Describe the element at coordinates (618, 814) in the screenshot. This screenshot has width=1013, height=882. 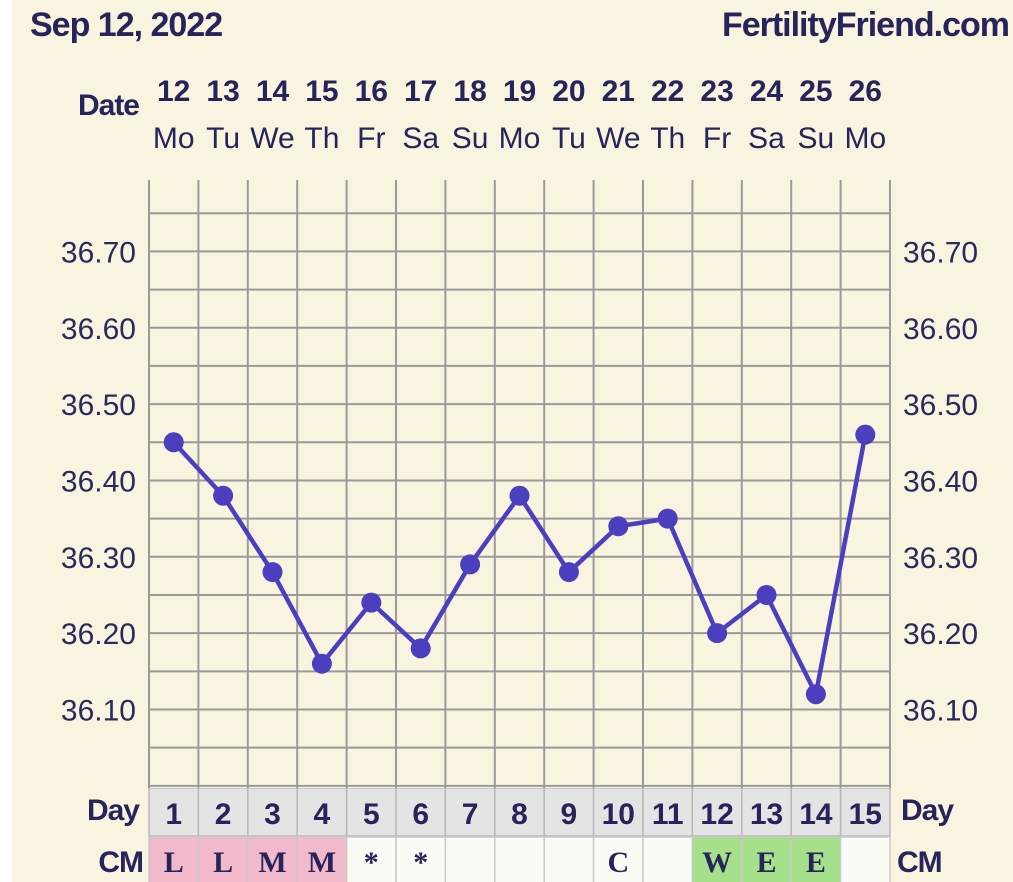
I see `day-number: 10` at that location.